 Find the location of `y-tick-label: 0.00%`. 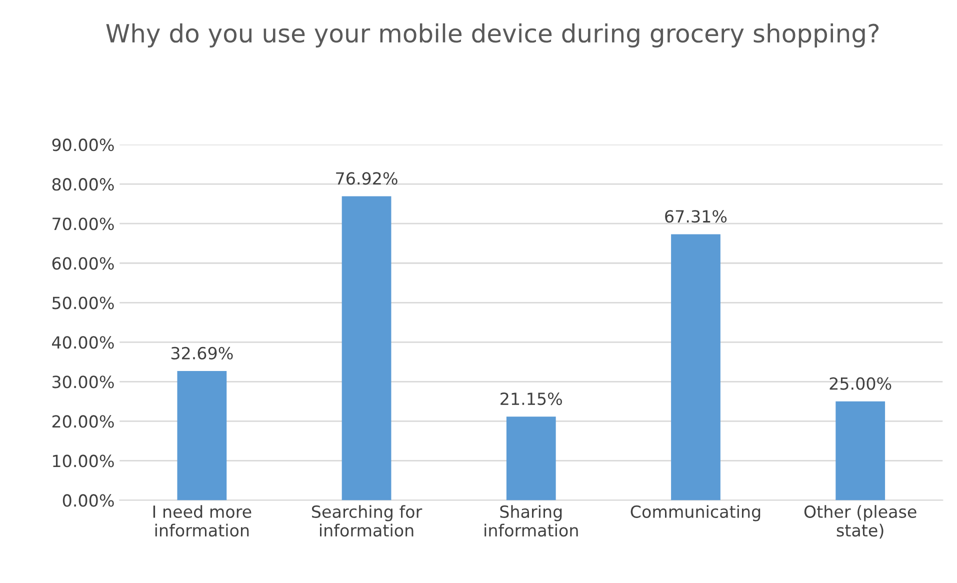

y-tick-label: 0.00% is located at coordinates (88, 500).